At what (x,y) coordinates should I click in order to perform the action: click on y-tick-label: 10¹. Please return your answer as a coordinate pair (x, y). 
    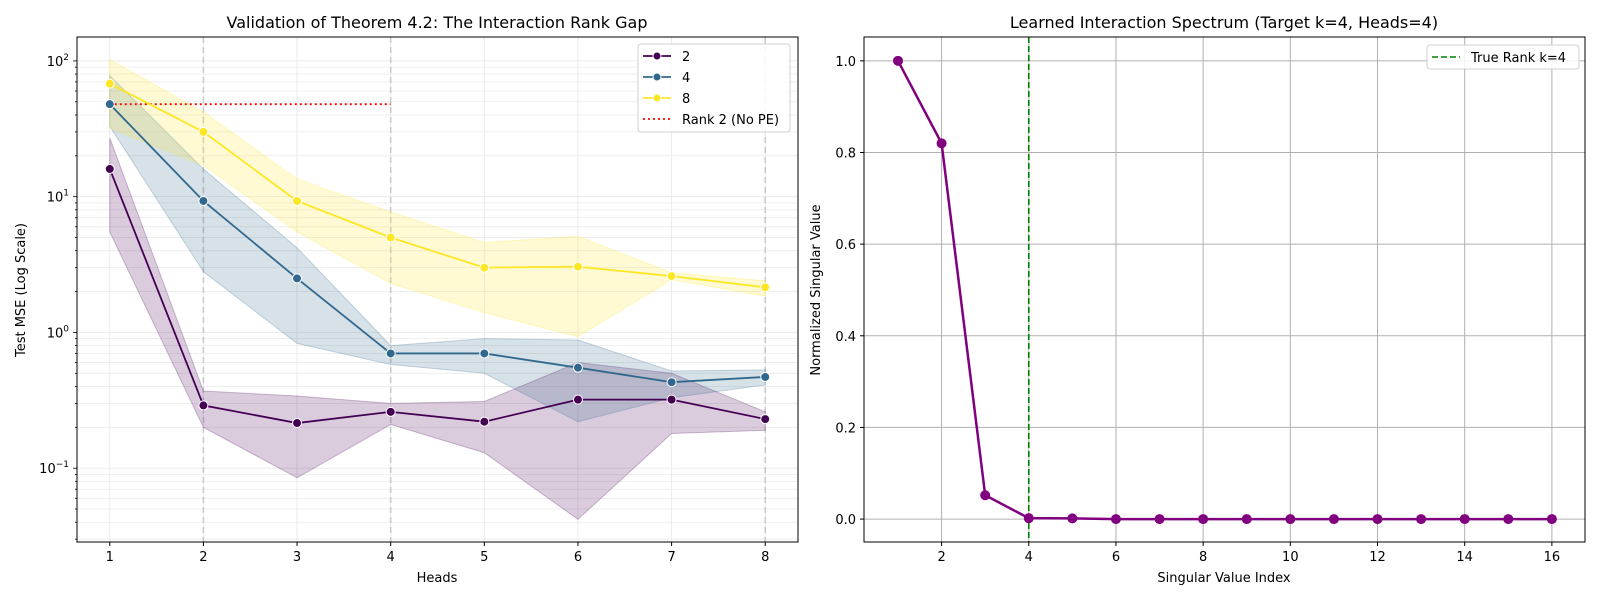
    Looking at the image, I should click on (58, 197).